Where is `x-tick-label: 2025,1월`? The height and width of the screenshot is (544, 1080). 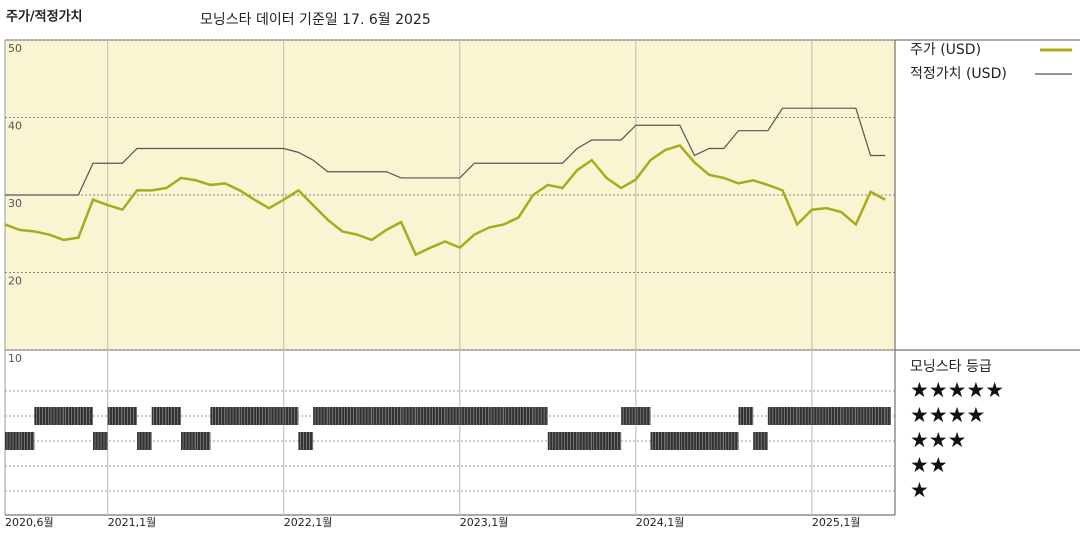 x-tick-label: 2025,1월 is located at coordinates (836, 522).